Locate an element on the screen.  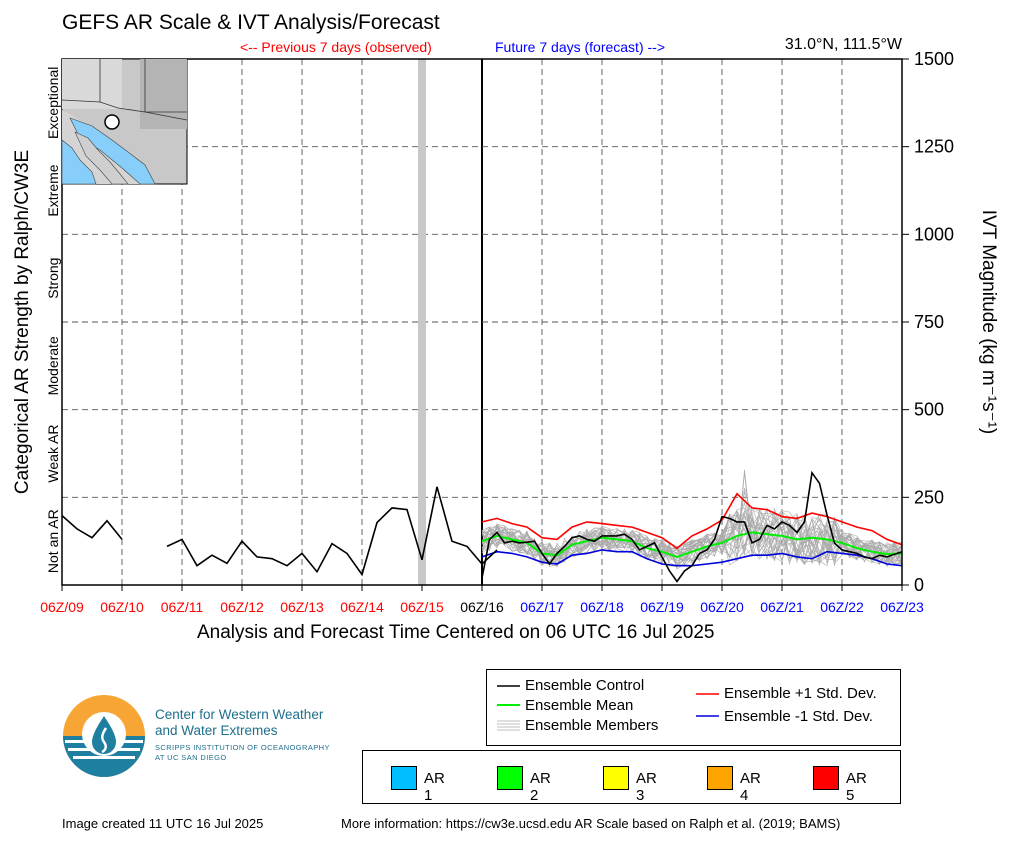
legend-mean-label: Ensemble Mean is located at coordinates (579, 705).